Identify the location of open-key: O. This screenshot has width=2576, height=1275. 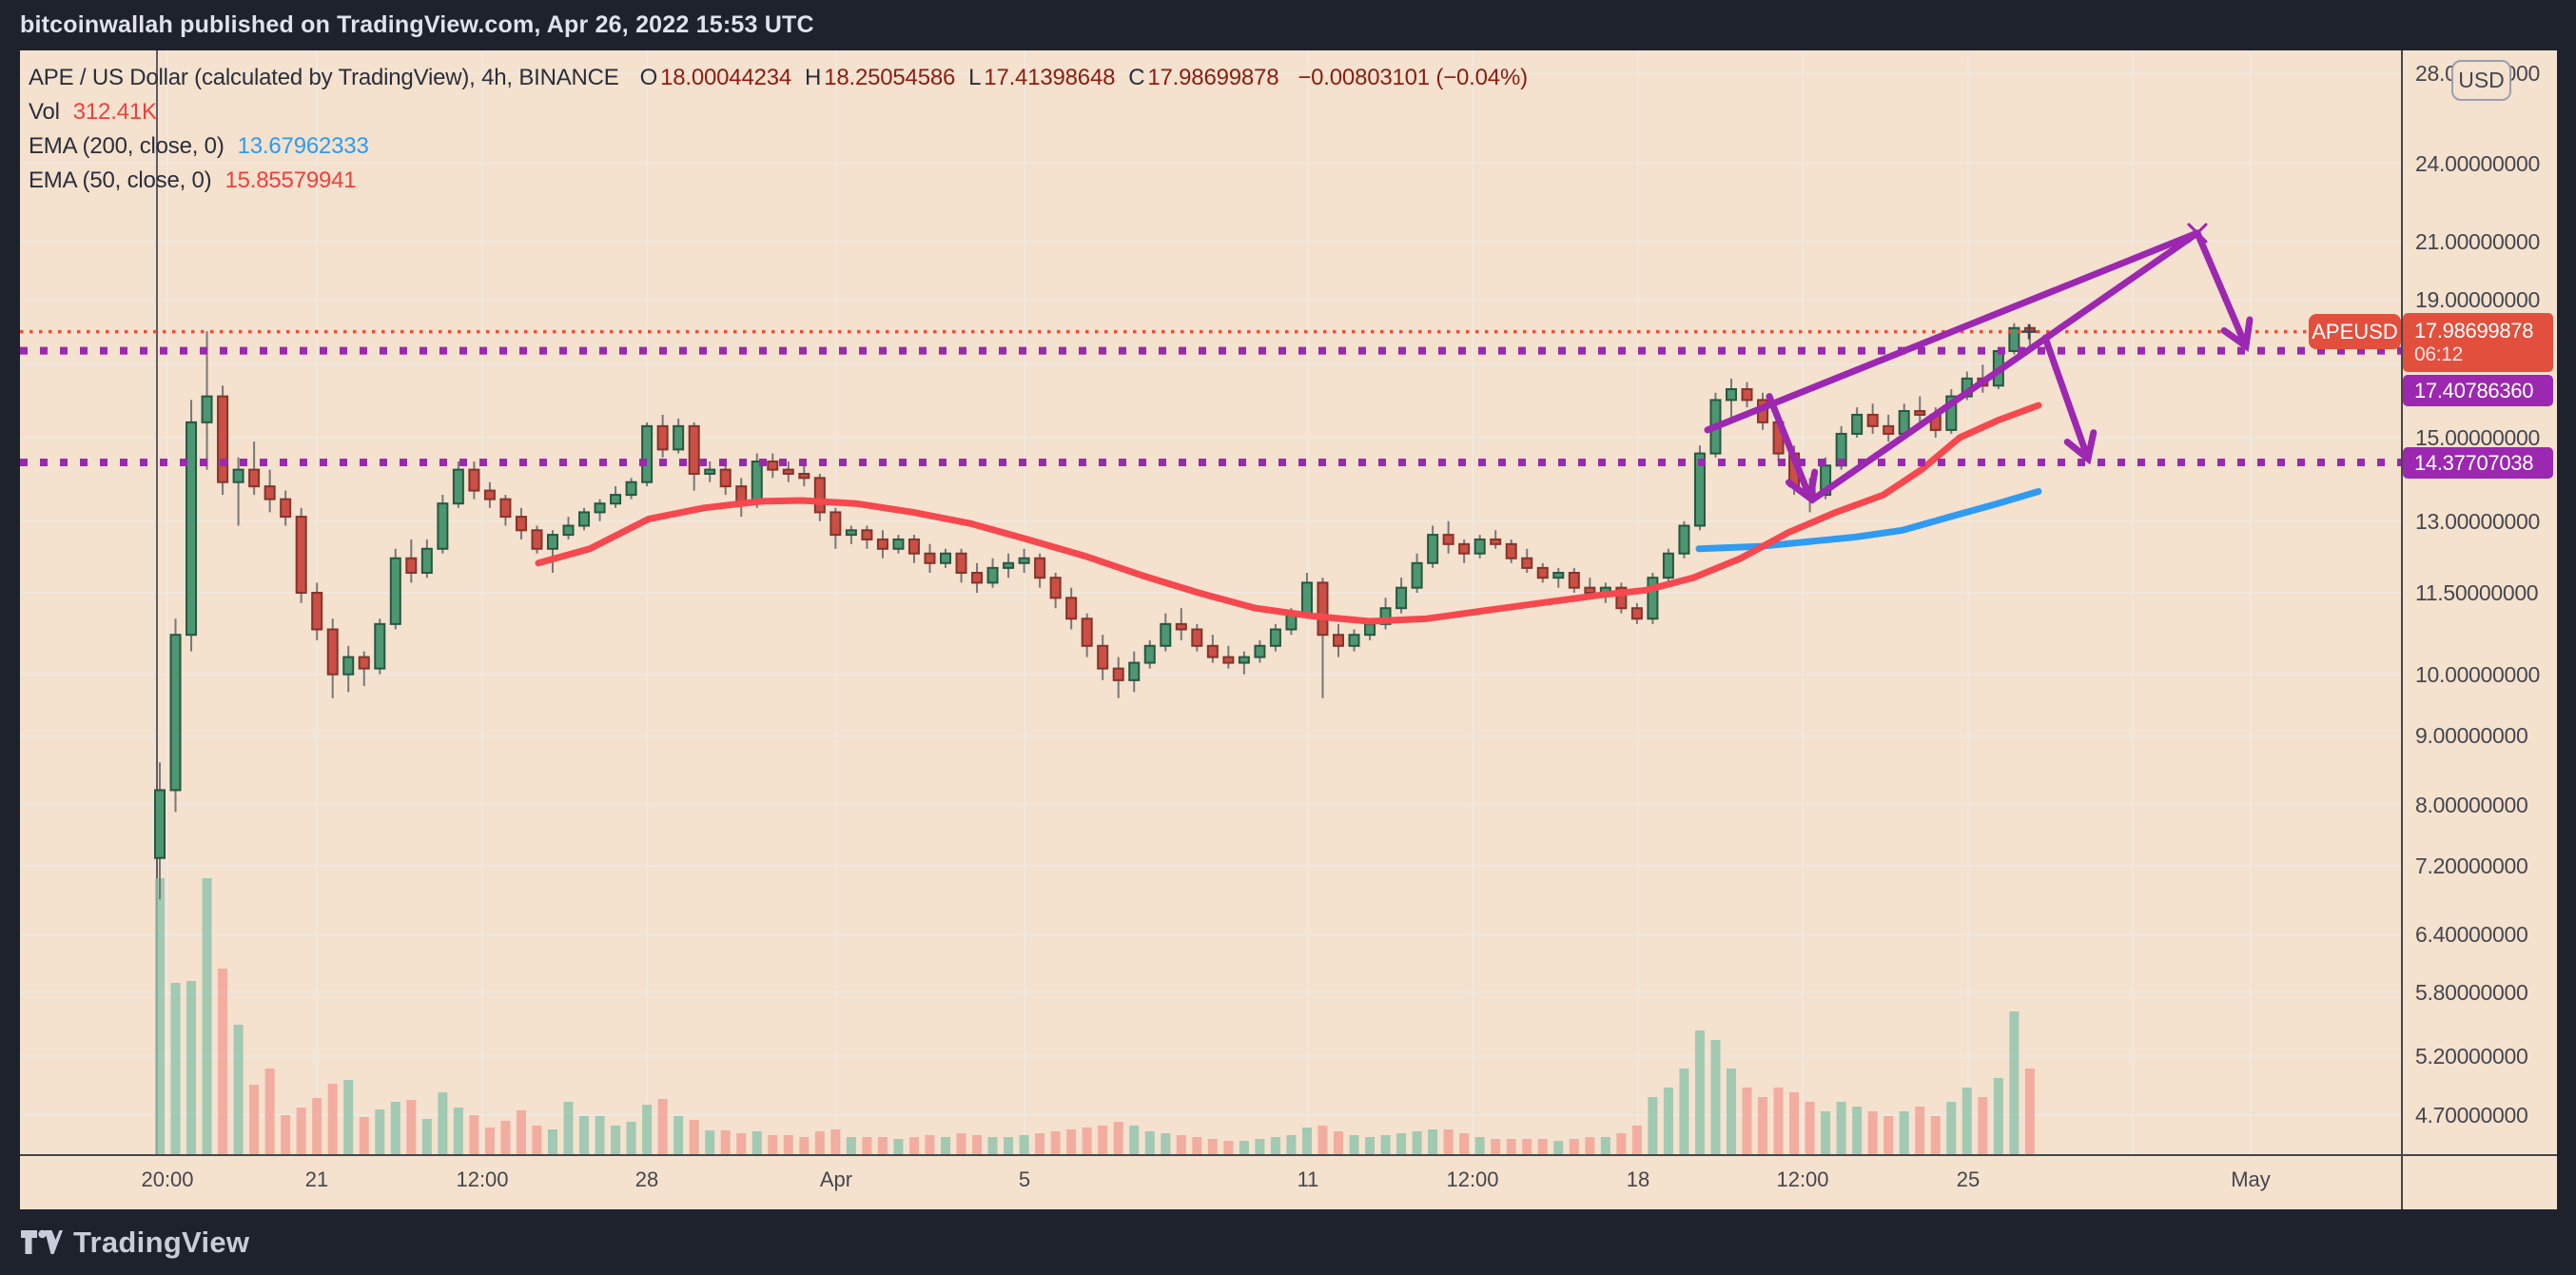
(649, 77).